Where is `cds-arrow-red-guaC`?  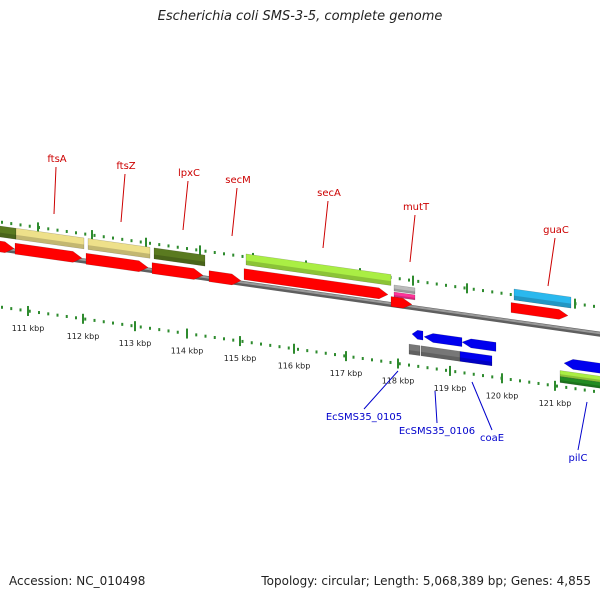 cds-arrow-red-guaC is located at coordinates (539, 311).